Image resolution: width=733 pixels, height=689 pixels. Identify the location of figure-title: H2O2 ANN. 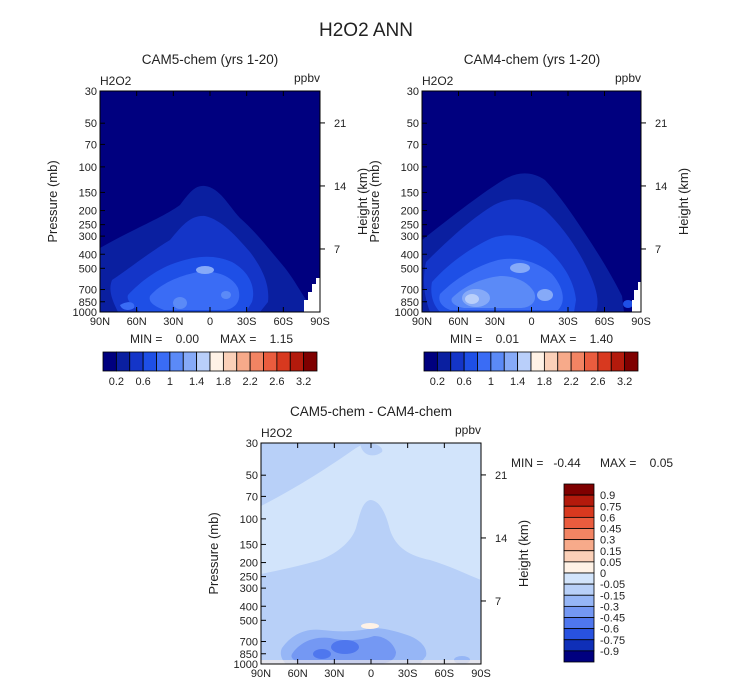
(366, 30).